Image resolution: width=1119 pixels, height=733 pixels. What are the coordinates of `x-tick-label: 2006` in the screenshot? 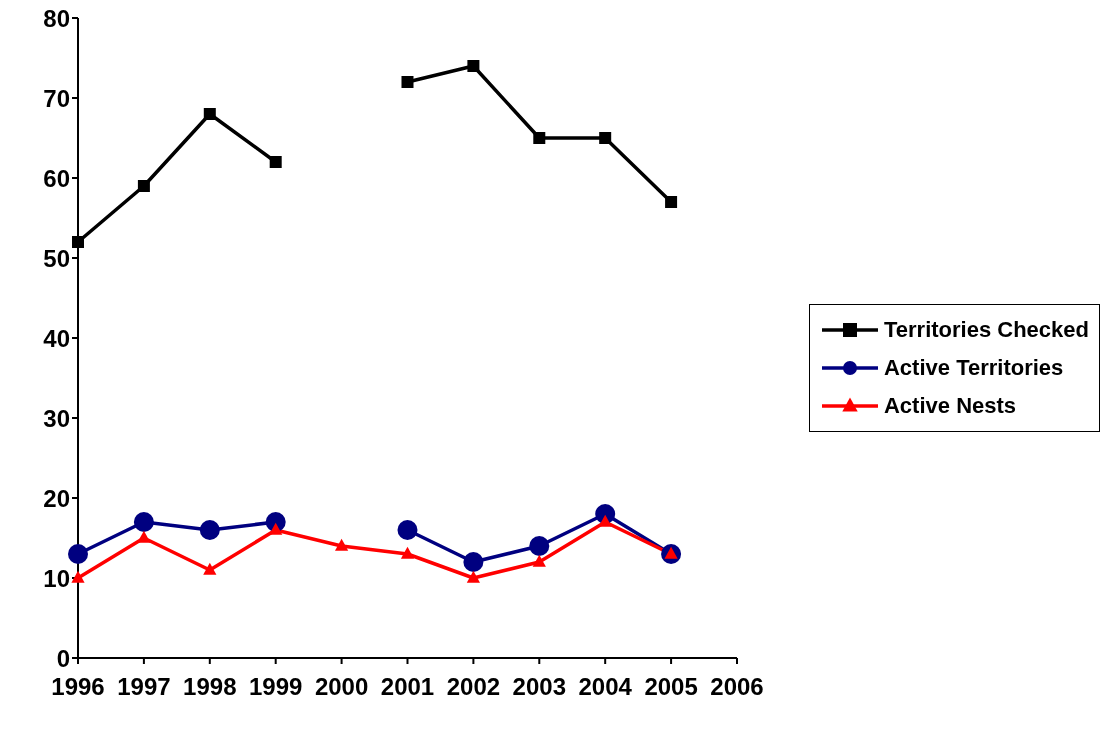 It's located at (737, 687).